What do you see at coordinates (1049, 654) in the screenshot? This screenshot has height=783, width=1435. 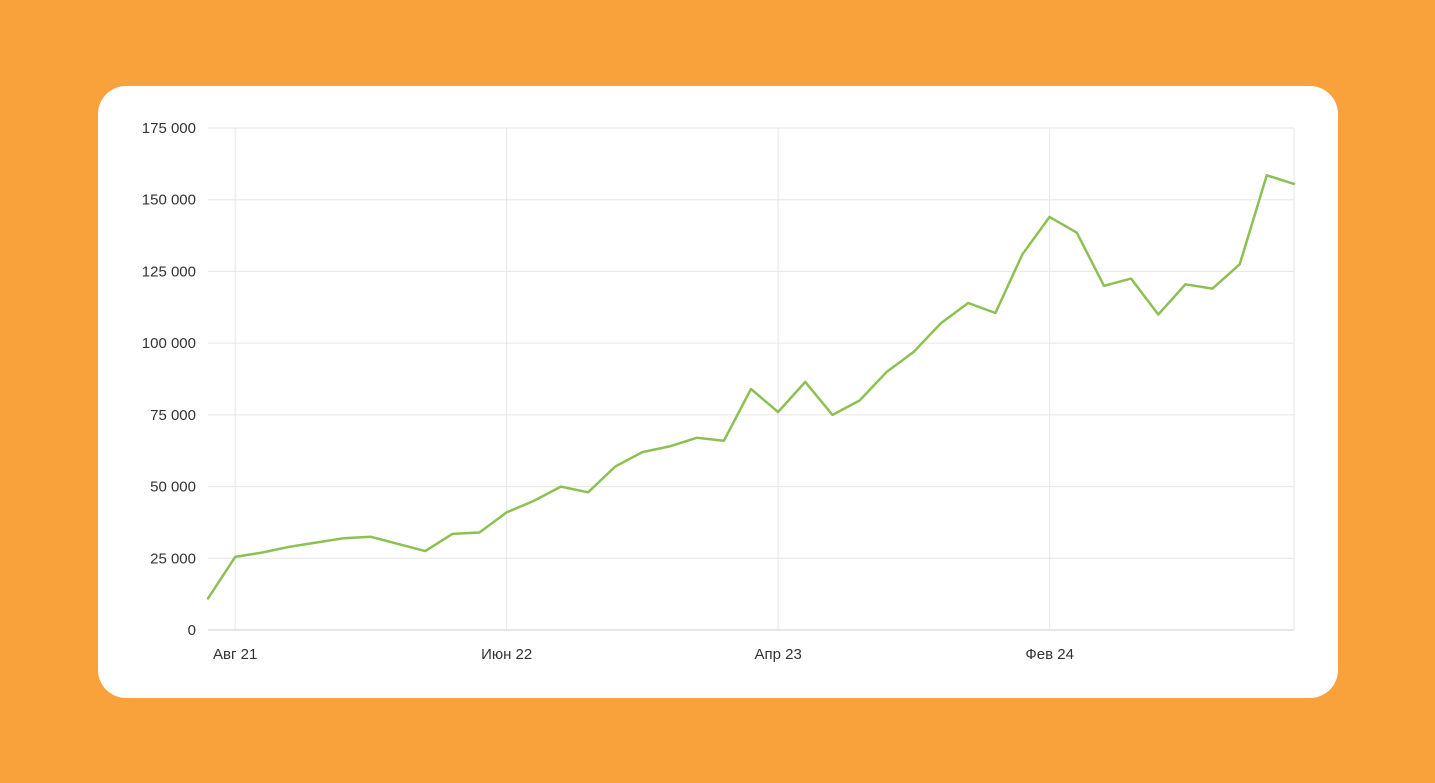 I see `x-tick-label: Фев 24` at bounding box center [1049, 654].